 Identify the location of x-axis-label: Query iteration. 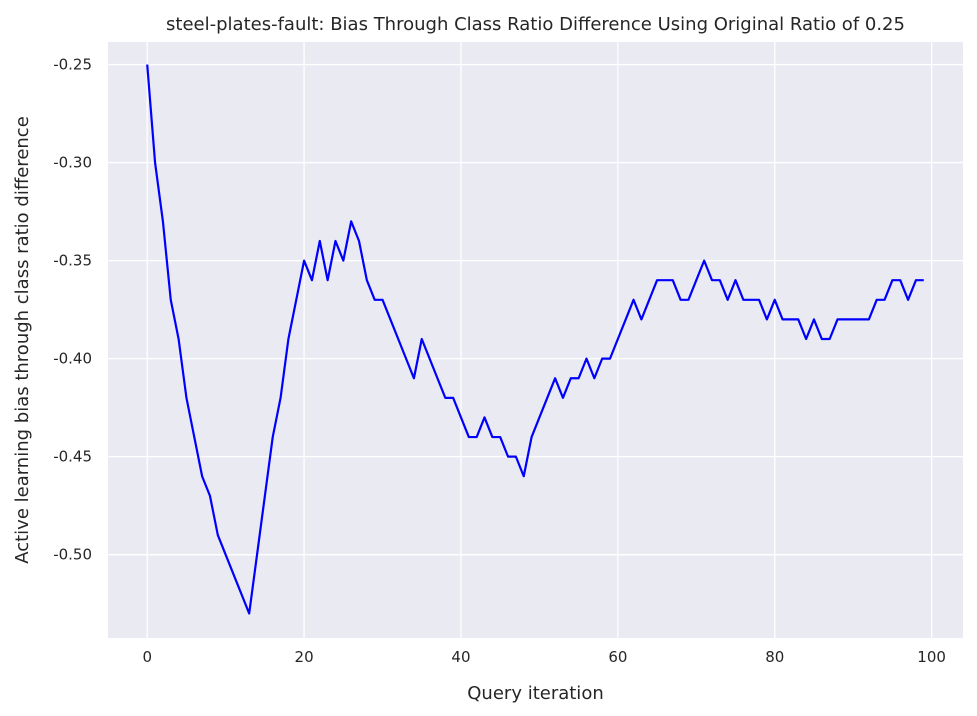
(535, 693).